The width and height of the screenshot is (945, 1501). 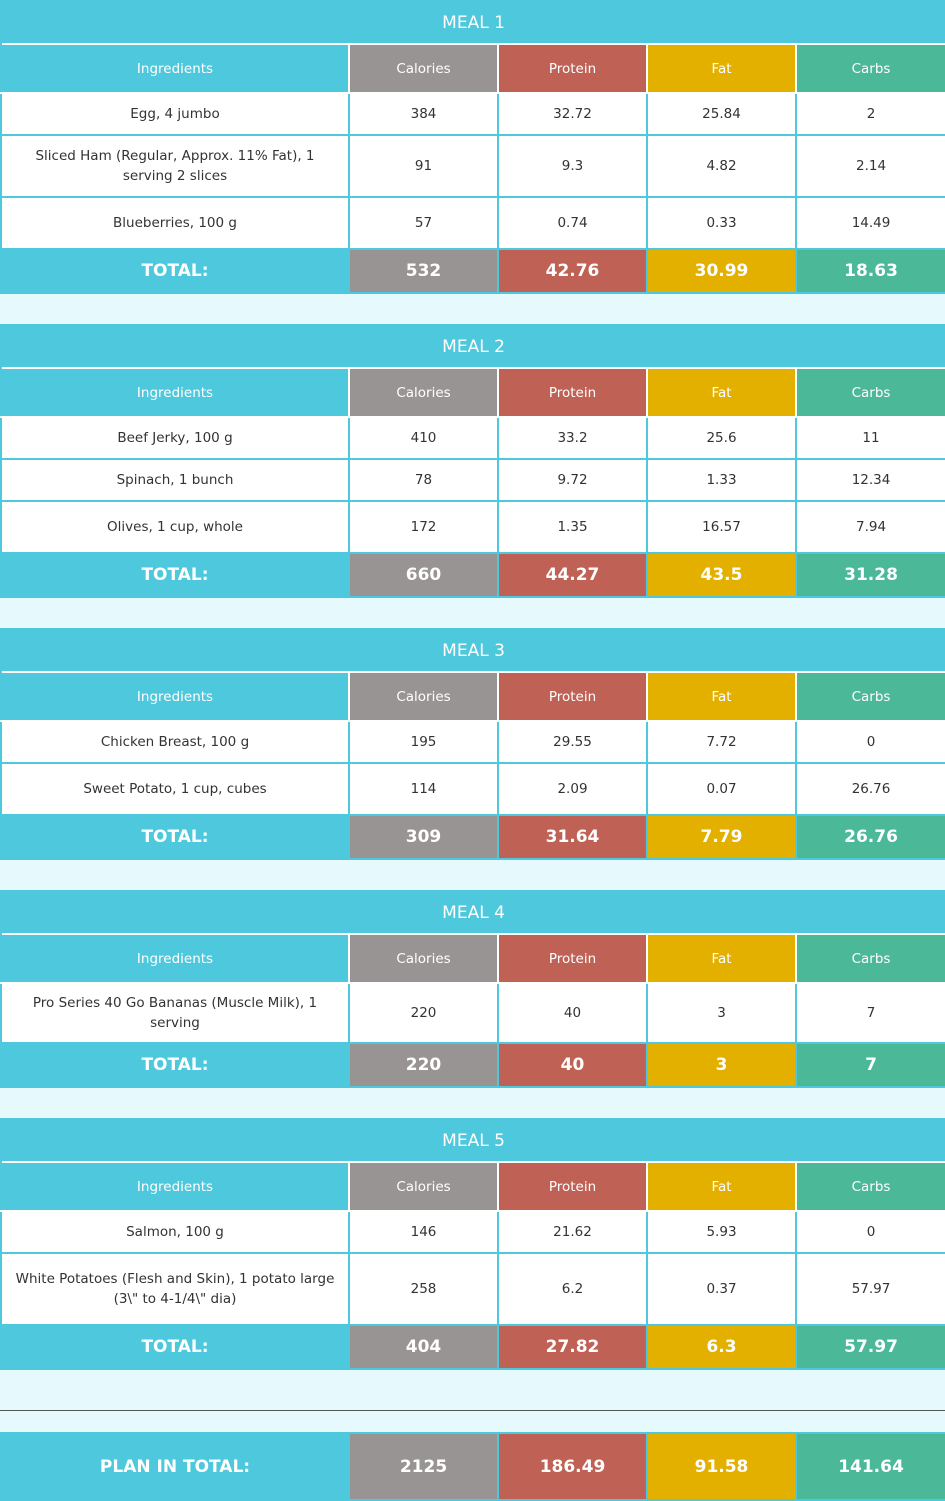 What do you see at coordinates (572, 166) in the screenshot?
I see `ingredient-protein: 9.3` at bounding box center [572, 166].